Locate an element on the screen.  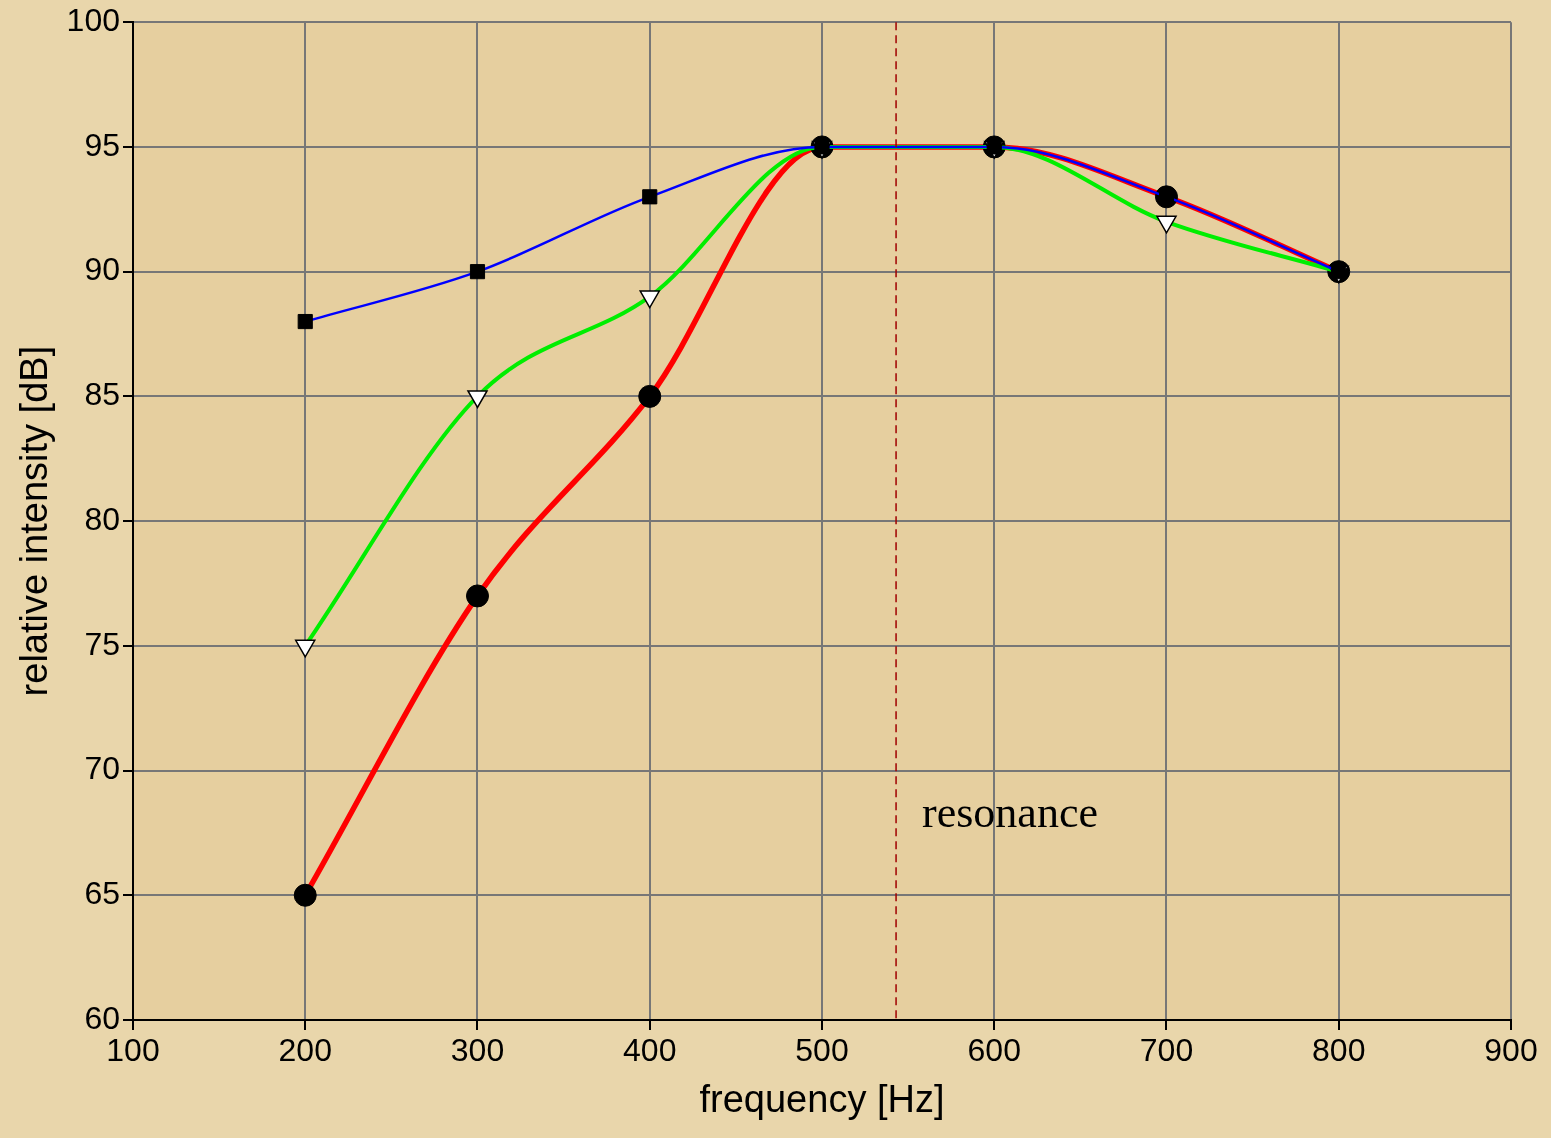
x-tick-label: 600 is located at coordinates (994, 1050).